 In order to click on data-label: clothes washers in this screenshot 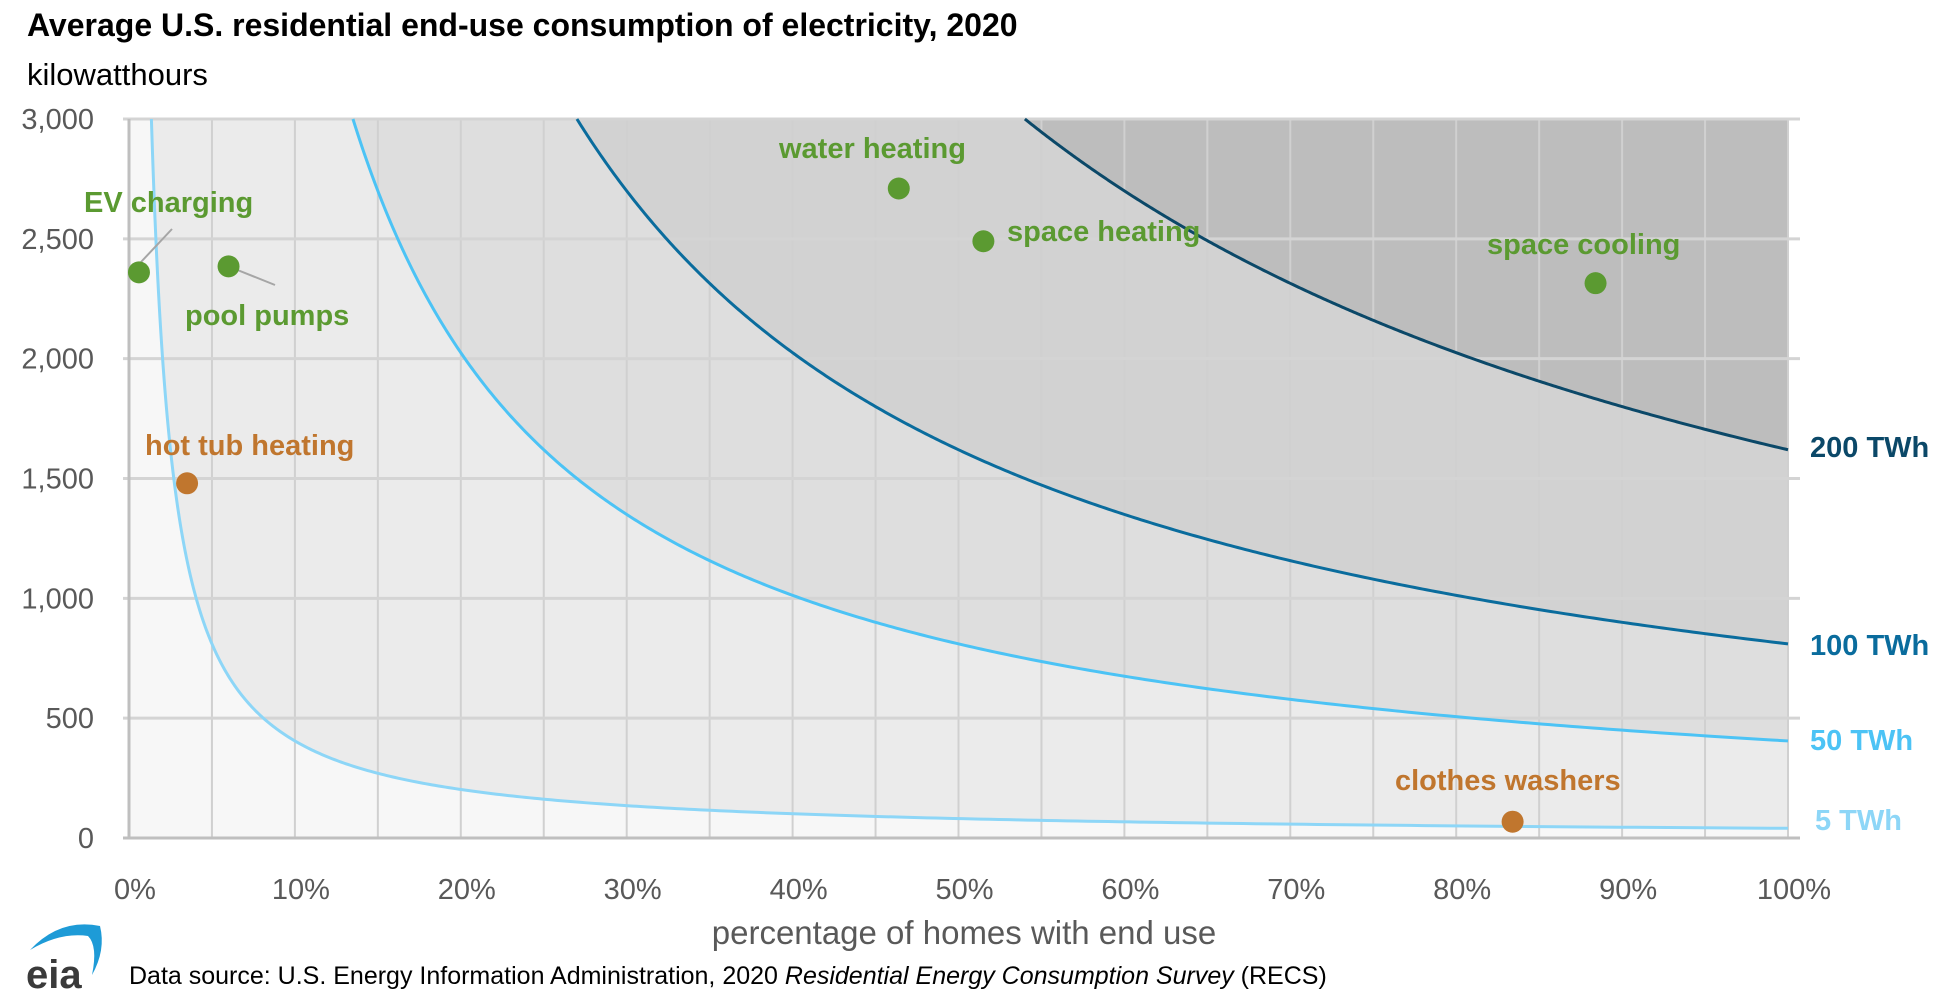, I will do `click(1508, 781)`.